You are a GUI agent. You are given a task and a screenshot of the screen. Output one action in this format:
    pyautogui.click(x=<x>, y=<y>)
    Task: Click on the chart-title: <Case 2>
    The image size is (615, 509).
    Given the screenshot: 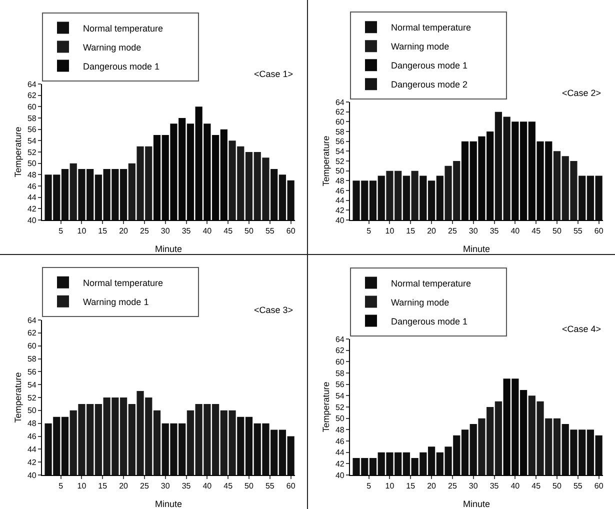 What is the action you would take?
    pyautogui.click(x=582, y=93)
    